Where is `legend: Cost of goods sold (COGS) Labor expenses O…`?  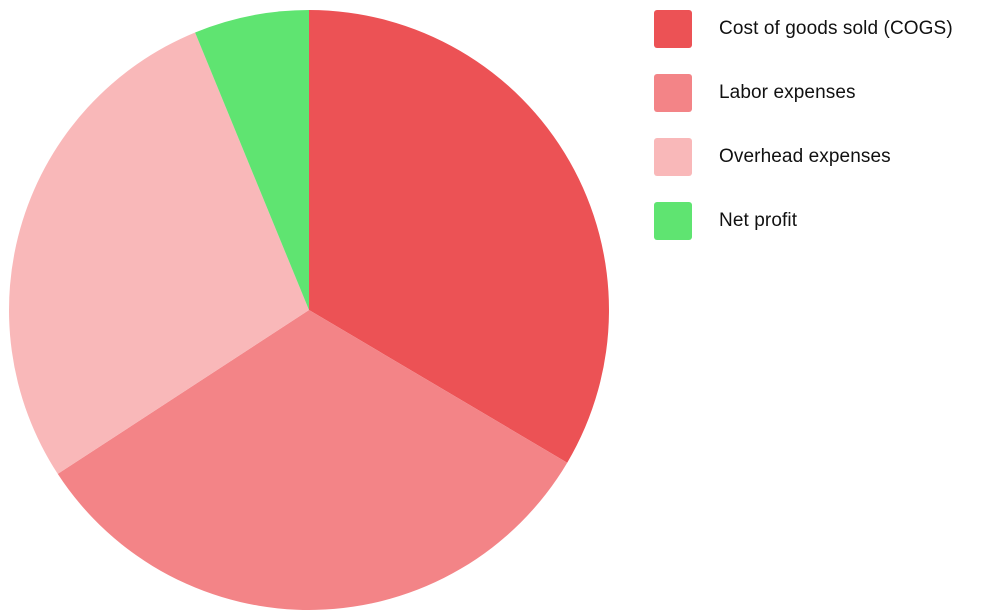 legend: Cost of goods sold (COGS) Labor expenses O… is located at coordinates (824, 138).